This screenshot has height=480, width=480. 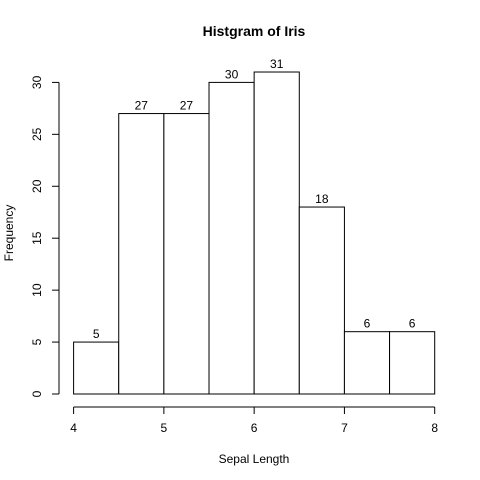 What do you see at coordinates (37, 134) in the screenshot?
I see `y-tick-label: 25` at bounding box center [37, 134].